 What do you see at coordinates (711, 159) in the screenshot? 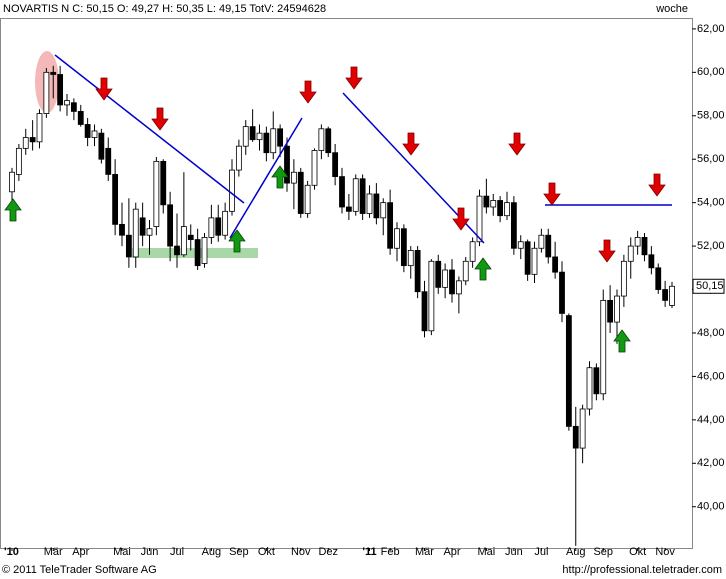
I see `y-tick-label: 56,00` at bounding box center [711, 159].